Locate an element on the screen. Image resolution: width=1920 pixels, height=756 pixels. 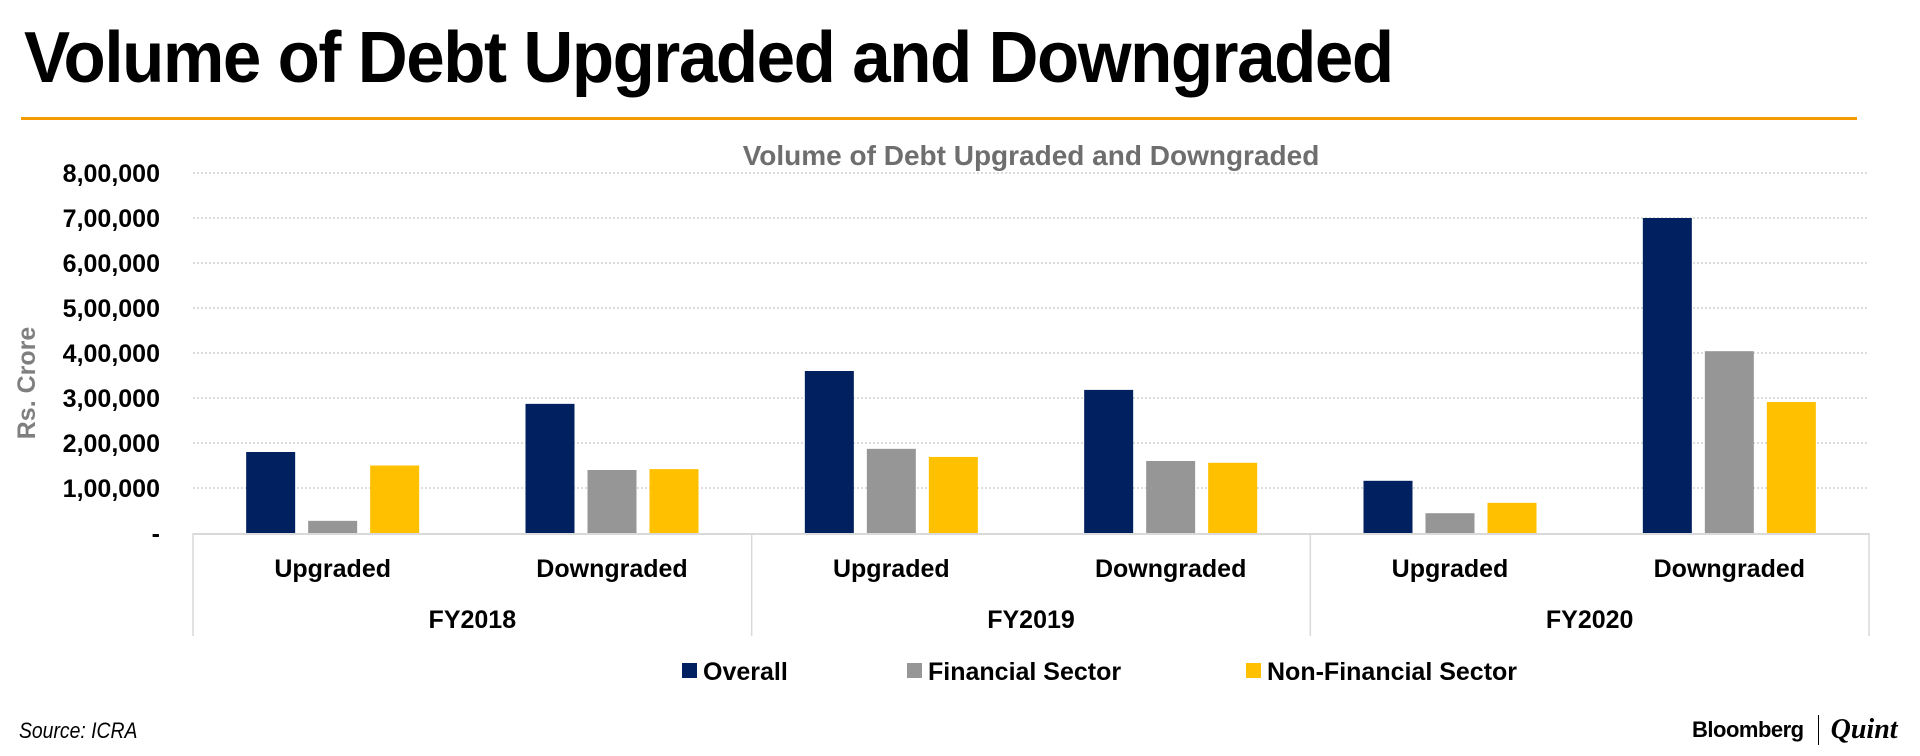
x-group-label: FY2020 is located at coordinates (1590, 620).